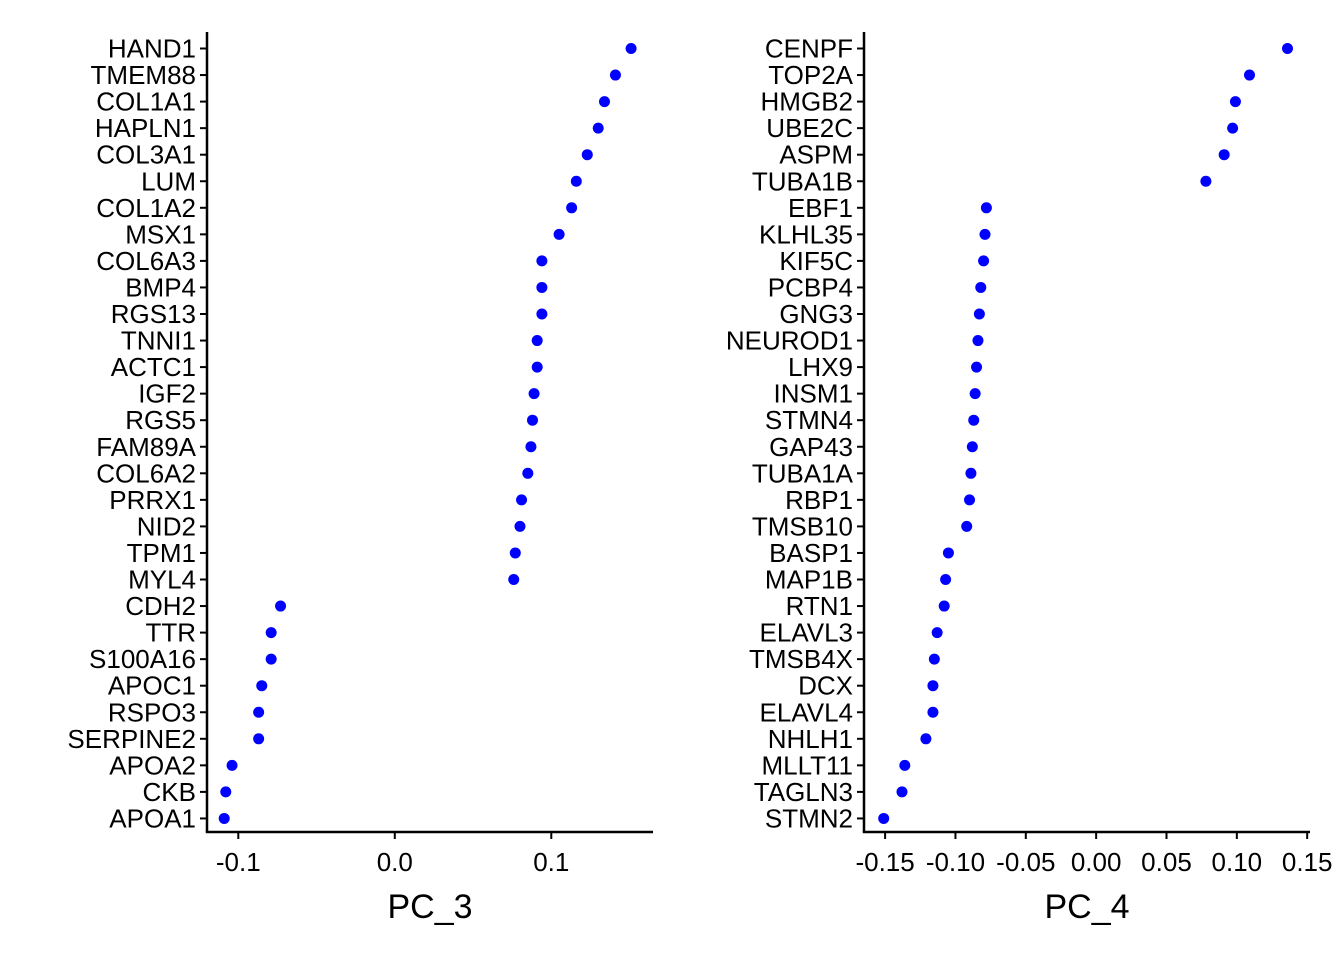 This screenshot has width=1344, height=965. What do you see at coordinates (802, 181) in the screenshot?
I see `pc4-gene-label: TUBA1B` at bounding box center [802, 181].